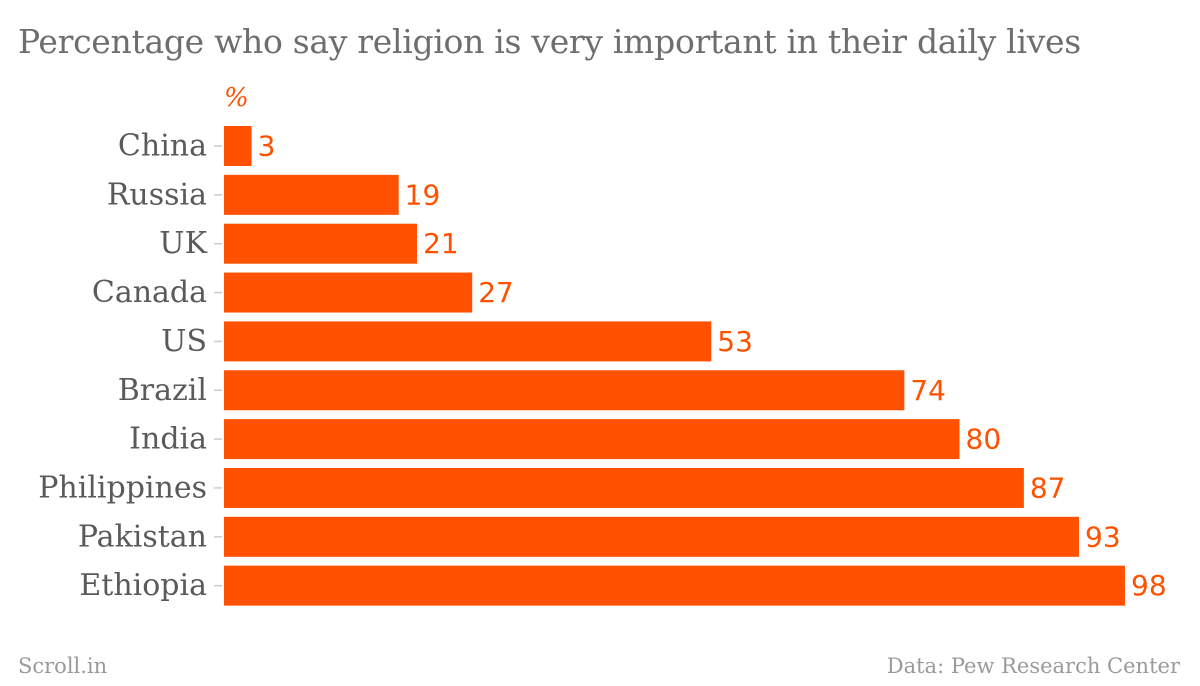  I want to click on category-label: Philippines, so click(122, 487).